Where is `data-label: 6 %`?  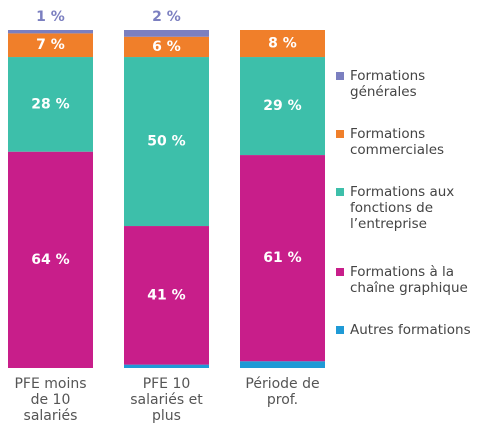 data-label: 6 % is located at coordinates (166, 47).